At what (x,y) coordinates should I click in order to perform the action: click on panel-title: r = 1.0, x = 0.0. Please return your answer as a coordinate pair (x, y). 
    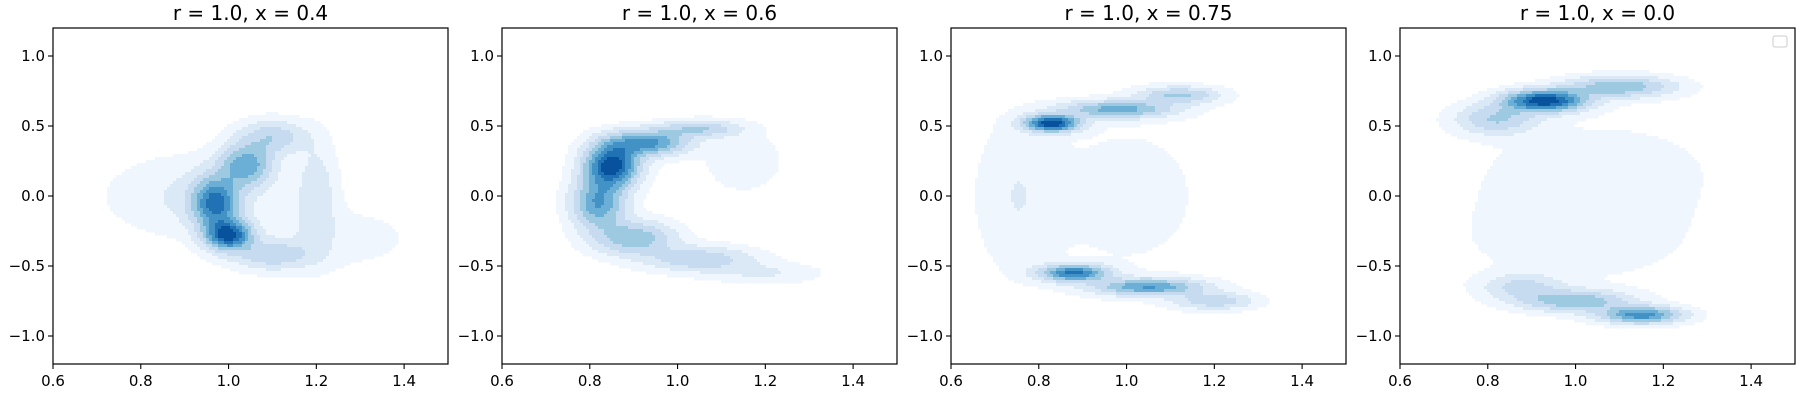
    Looking at the image, I should click on (1597, 13).